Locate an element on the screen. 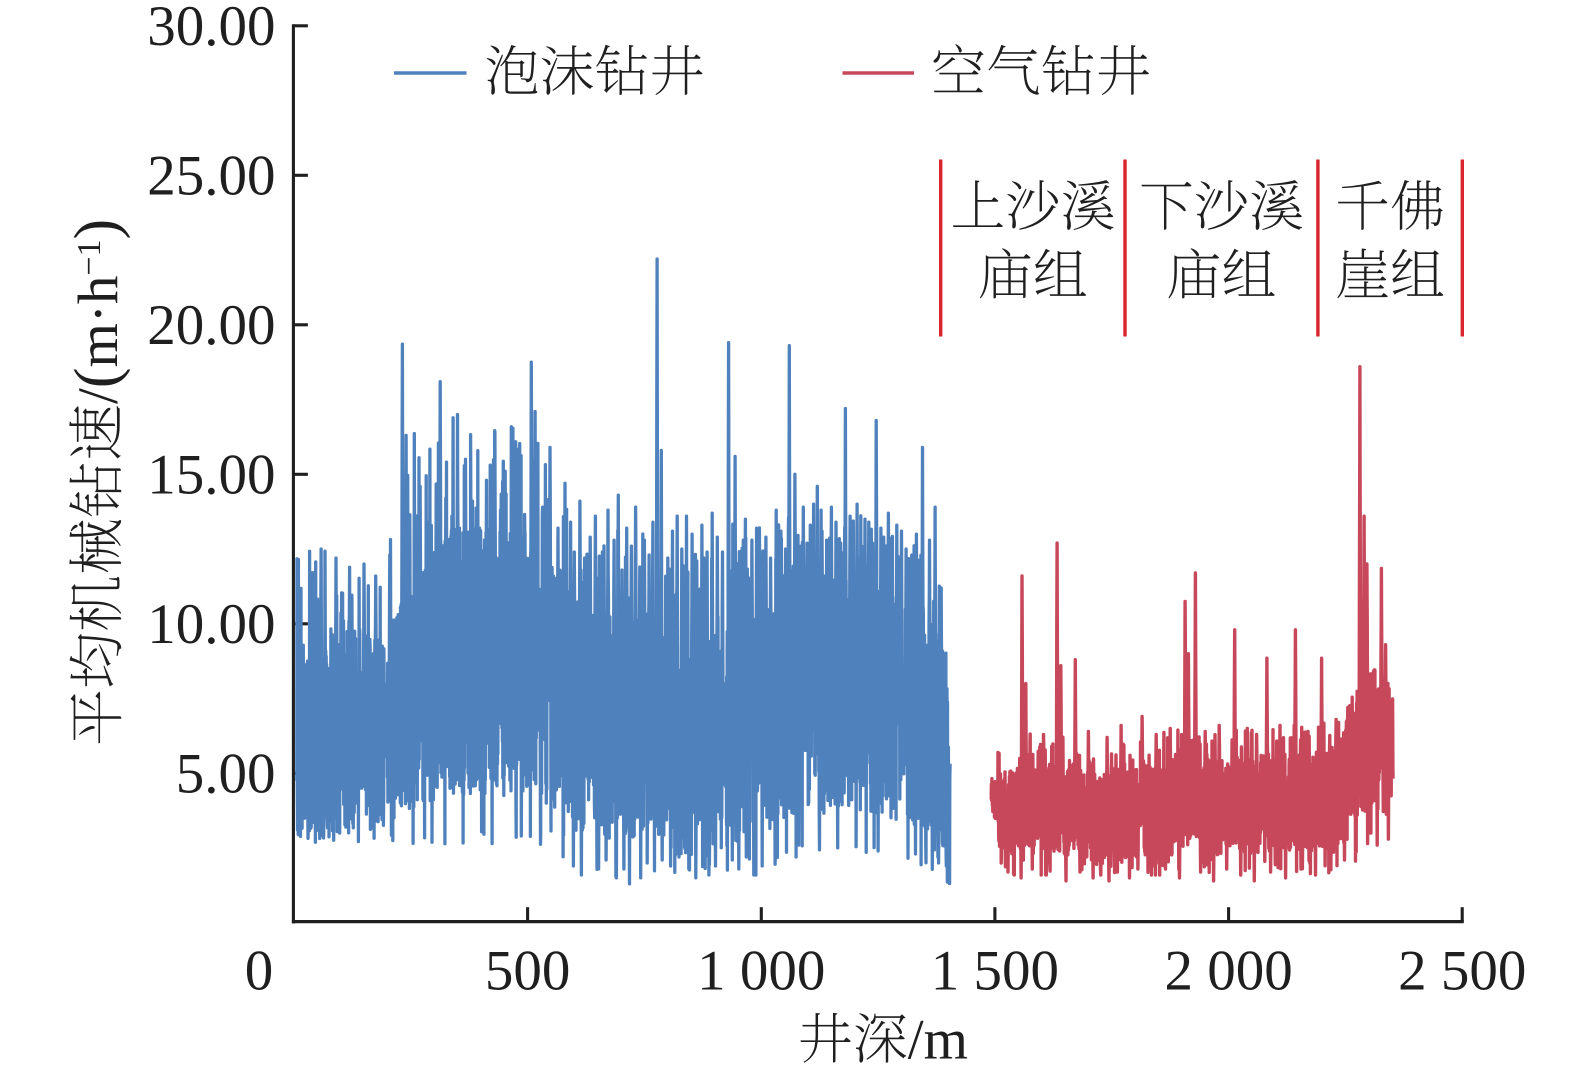  svg-text: 0 is located at coordinates (259, 971).